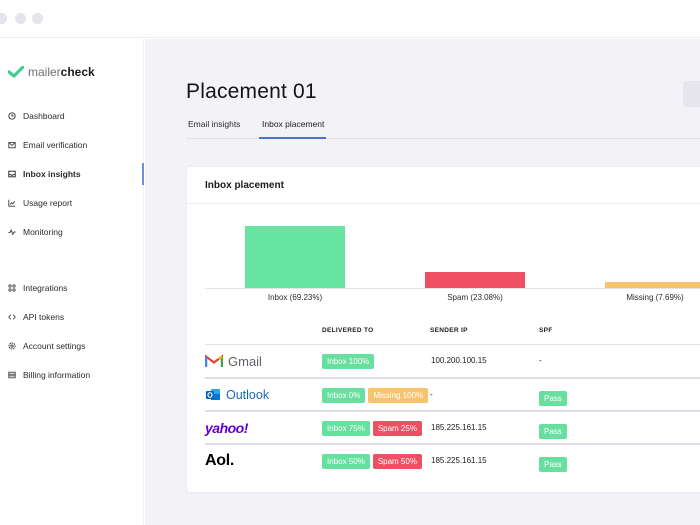 This screenshot has height=525, width=700. Describe the element at coordinates (452, 393) in the screenshot. I see `table-row-outlook: Outlook Inbox 0% Missing 100% - Pass` at that location.